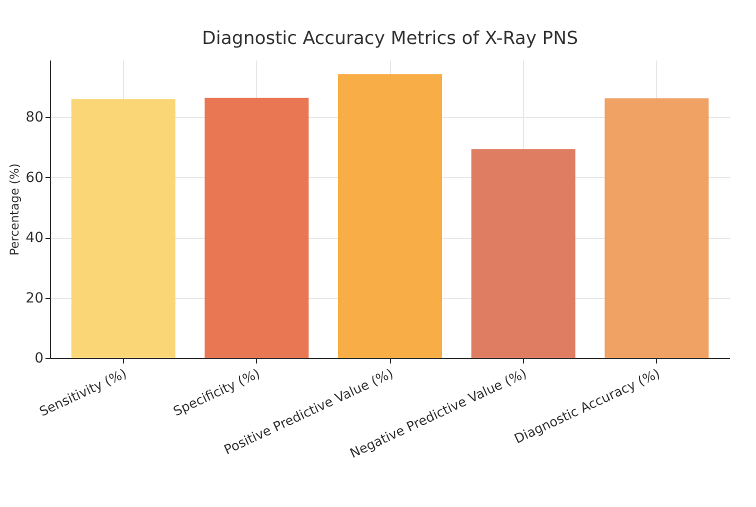  I want to click on y-tick-label: 60, so click(35, 178).